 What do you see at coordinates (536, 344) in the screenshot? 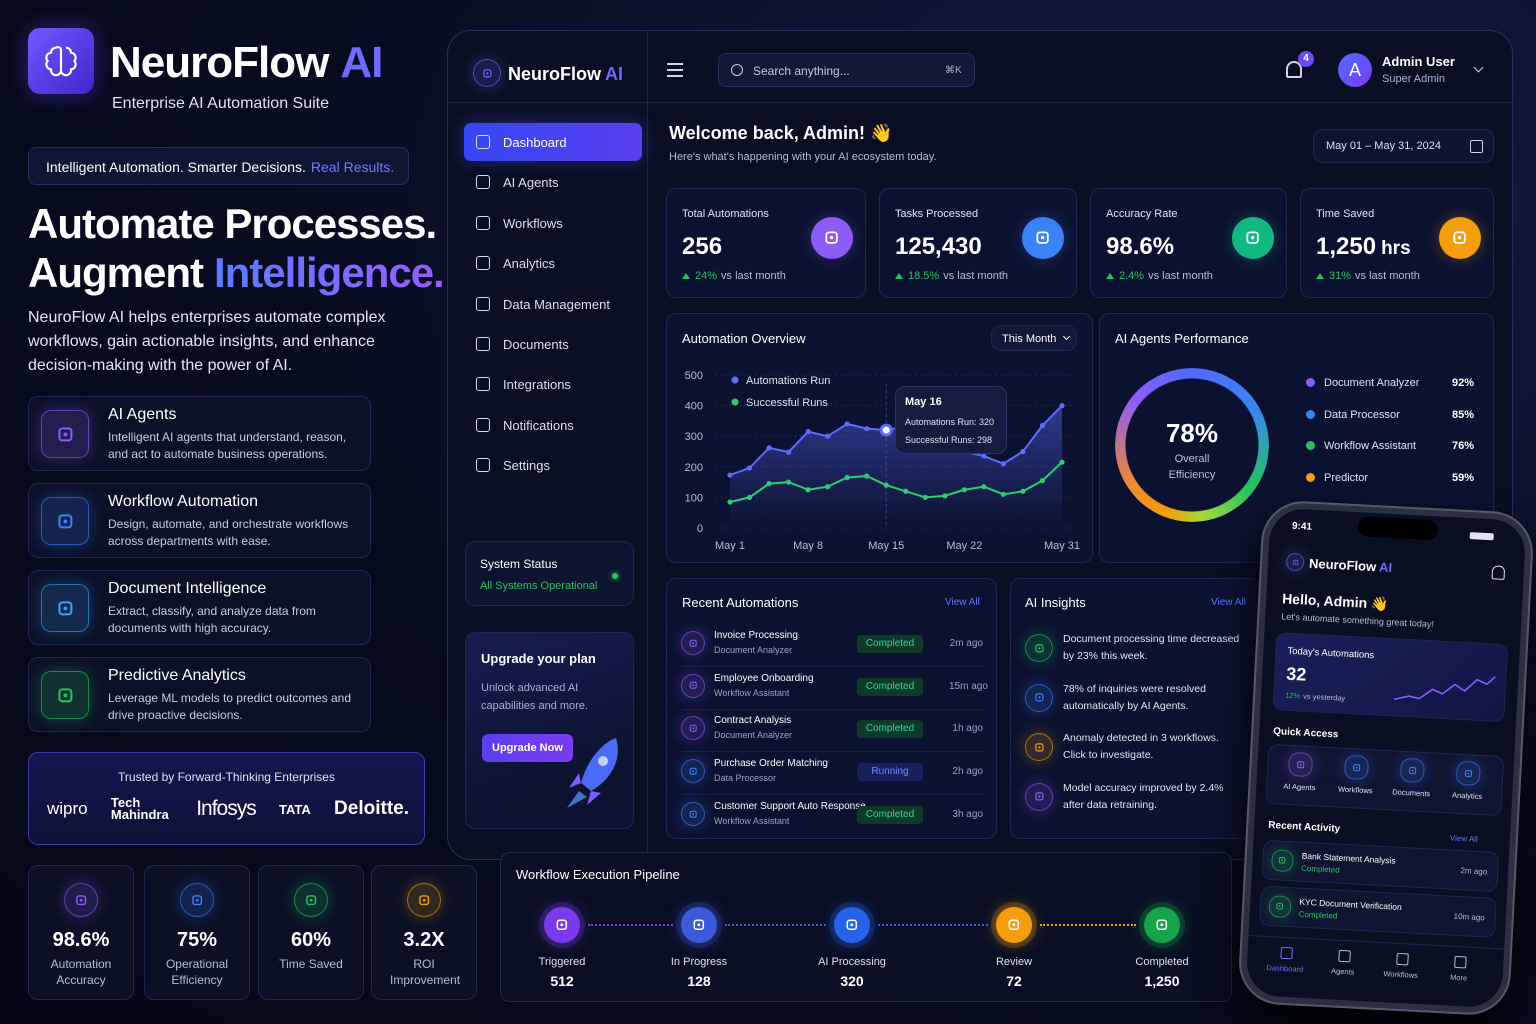
I see `nav-label: Documents` at bounding box center [536, 344].